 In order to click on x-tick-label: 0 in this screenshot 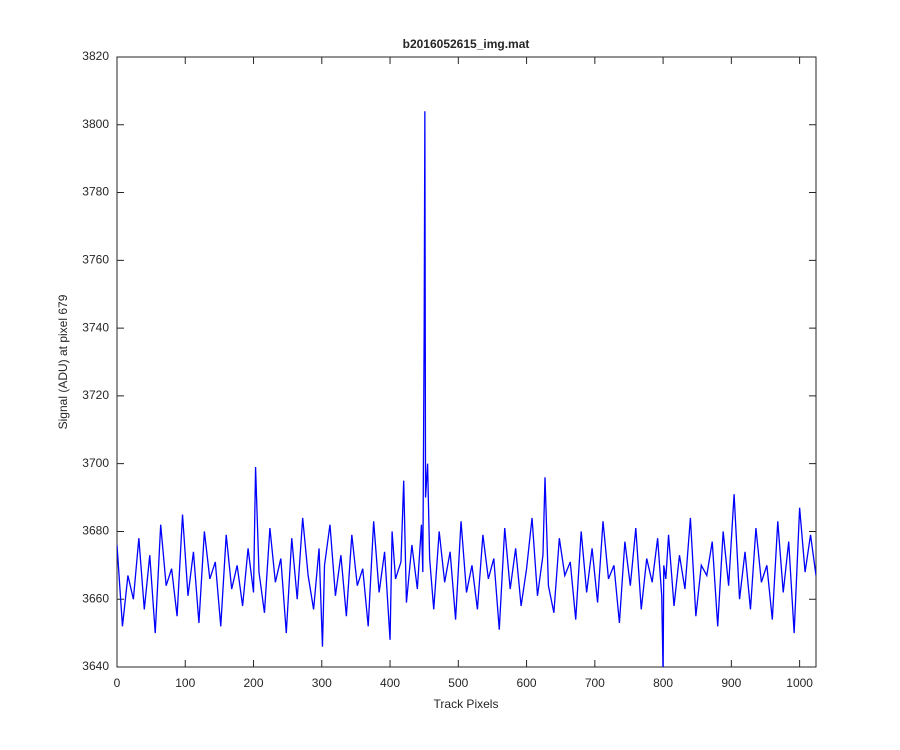, I will do `click(117, 683)`.